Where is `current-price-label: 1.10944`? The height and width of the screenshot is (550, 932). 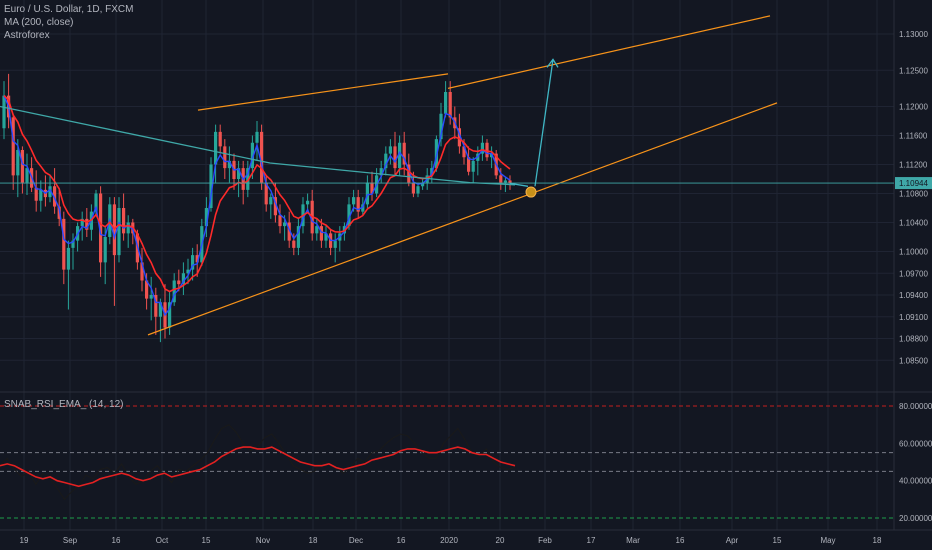 current-price-label: 1.10944 is located at coordinates (913, 183).